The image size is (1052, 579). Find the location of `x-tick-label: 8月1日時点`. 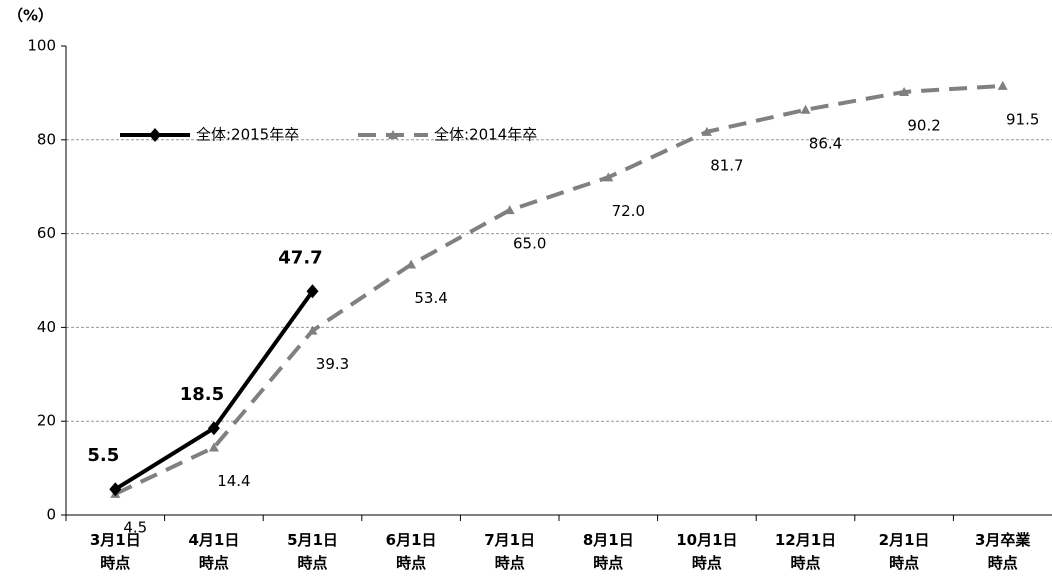

x-tick-label: 8月1日時点 is located at coordinates (608, 551).